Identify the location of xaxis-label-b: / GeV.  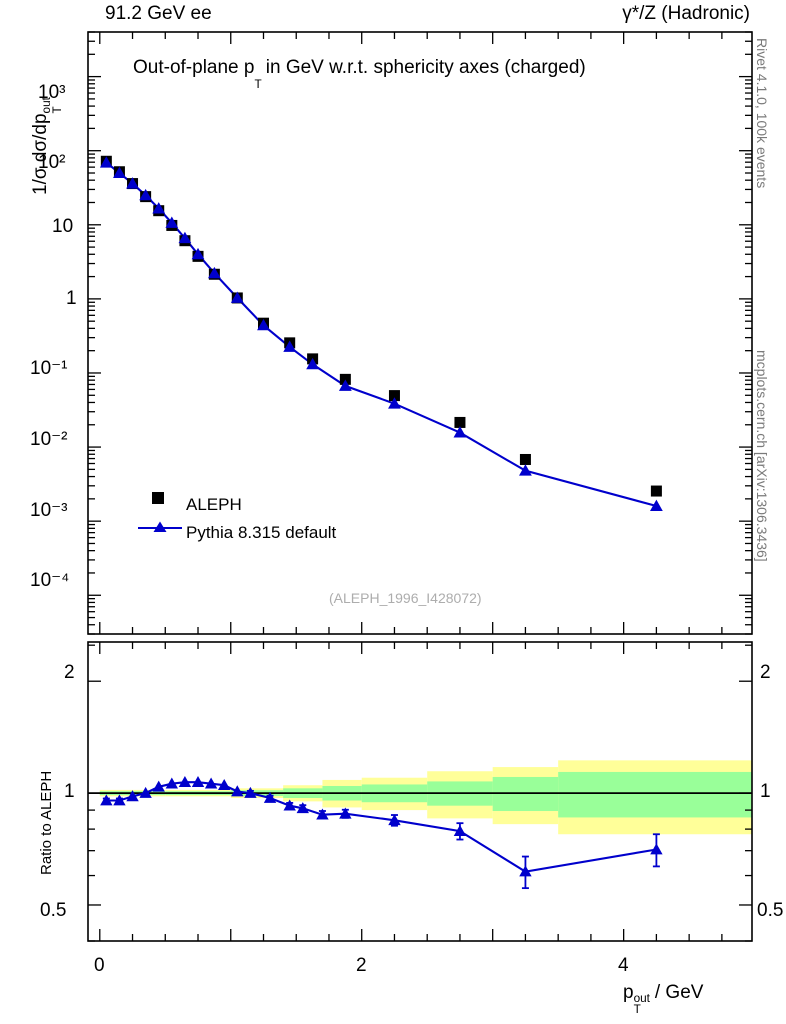
(676, 992).